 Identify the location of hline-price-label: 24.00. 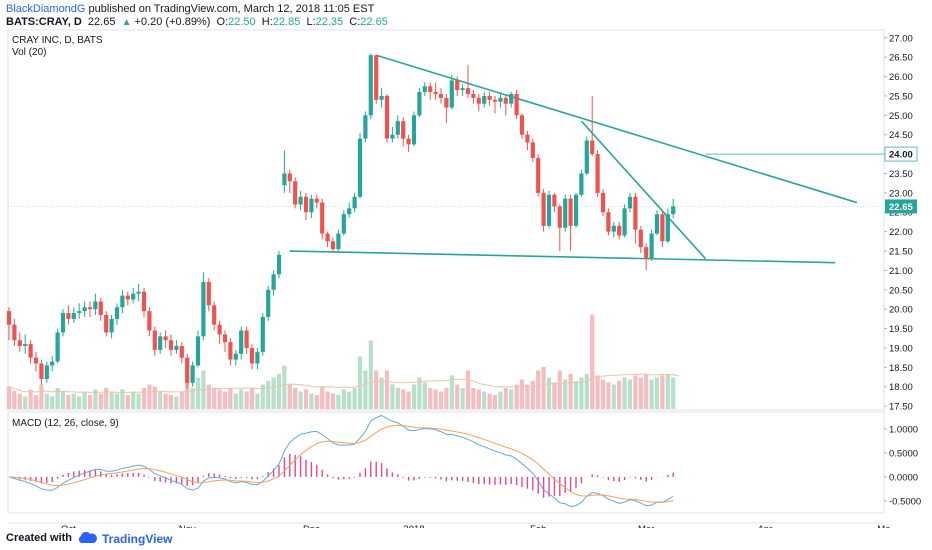
(901, 155).